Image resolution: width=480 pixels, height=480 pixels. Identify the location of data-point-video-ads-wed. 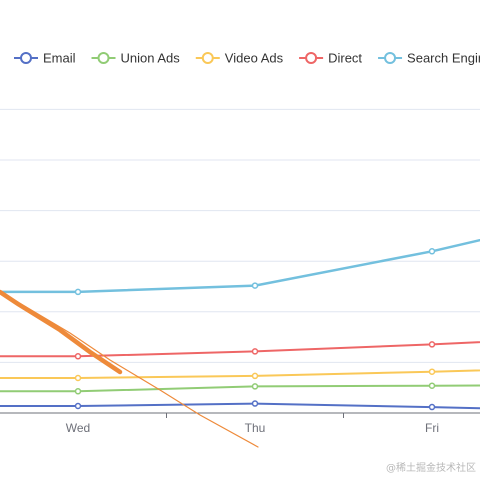
(78, 378).